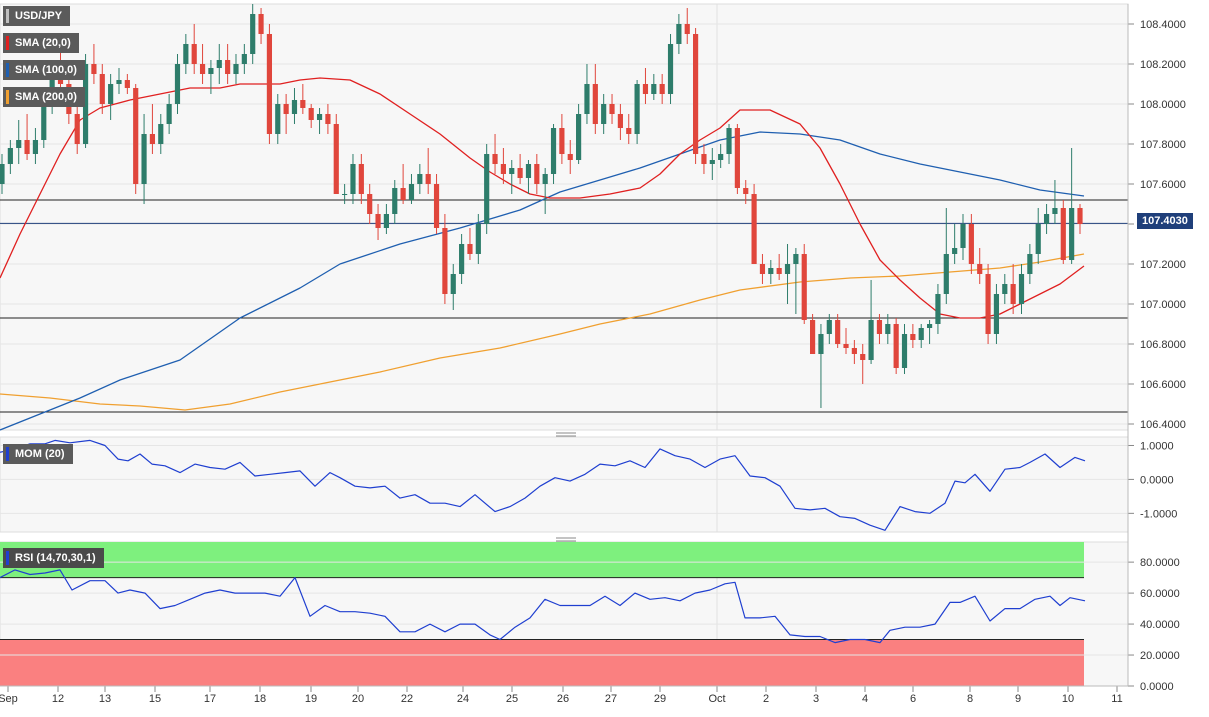  What do you see at coordinates (913, 699) in the screenshot?
I see `x-tick-label: 6` at bounding box center [913, 699].